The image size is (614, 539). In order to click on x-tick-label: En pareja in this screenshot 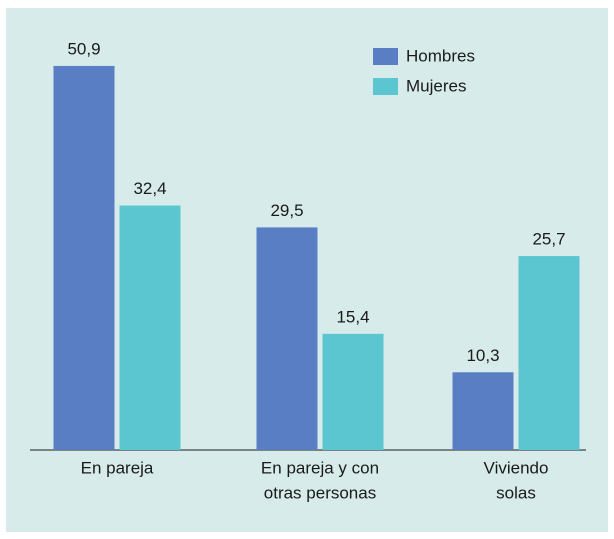, I will do `click(117, 467)`.